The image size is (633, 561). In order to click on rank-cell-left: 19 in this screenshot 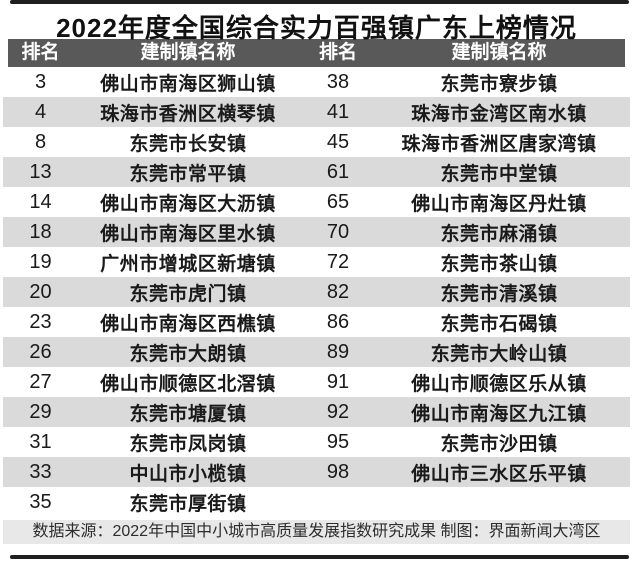, I will do `click(40, 261)`.